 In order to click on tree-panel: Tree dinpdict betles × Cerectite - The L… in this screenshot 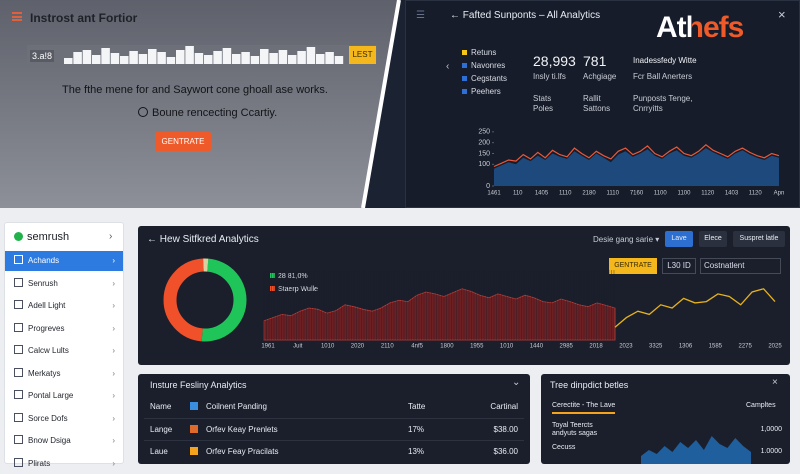, I will do `click(665, 419)`.